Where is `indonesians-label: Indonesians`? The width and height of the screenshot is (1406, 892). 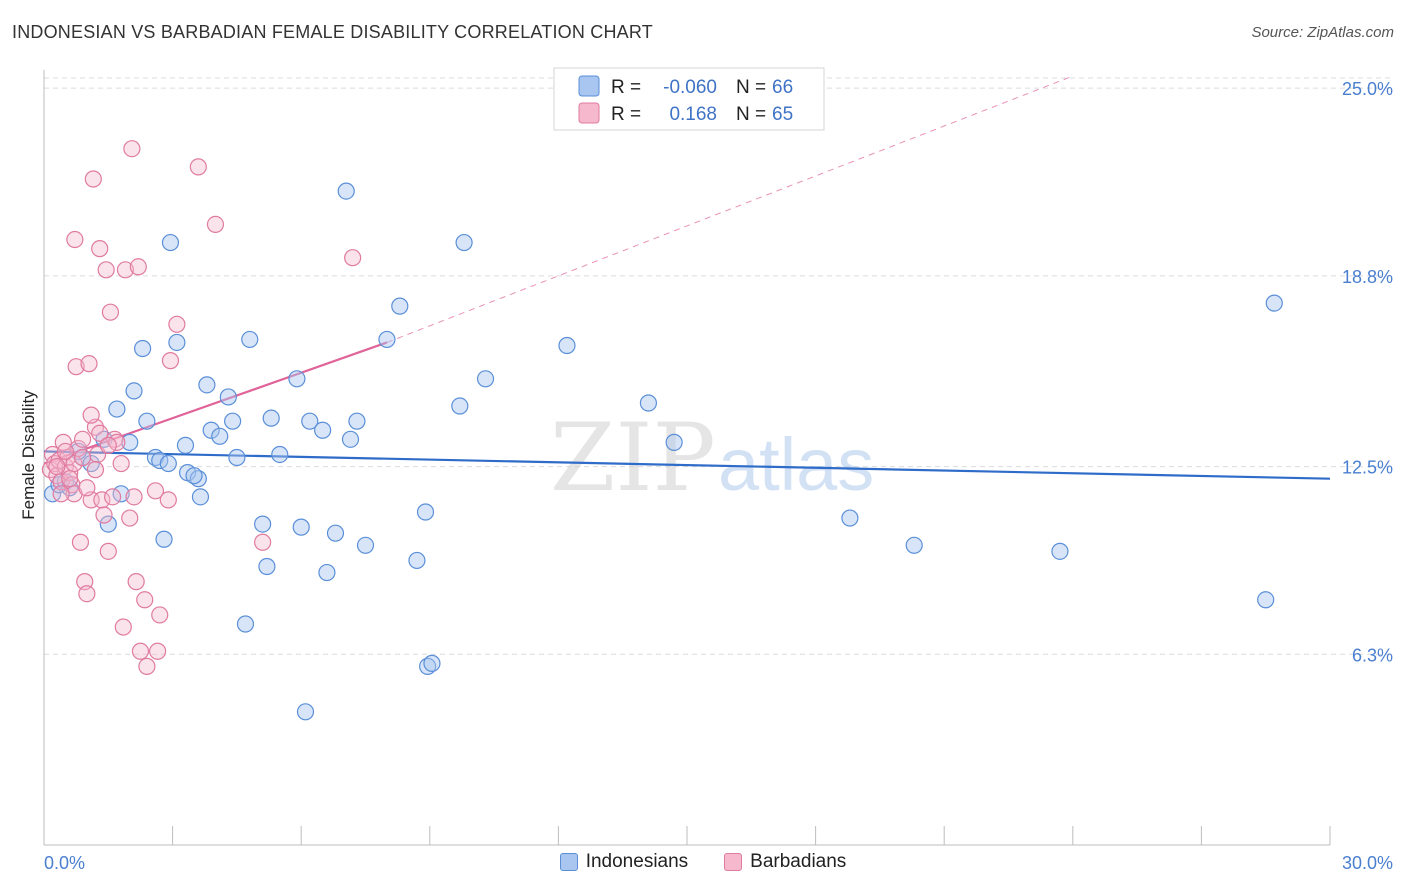 indonesians-label: Indonesians is located at coordinates (637, 861).